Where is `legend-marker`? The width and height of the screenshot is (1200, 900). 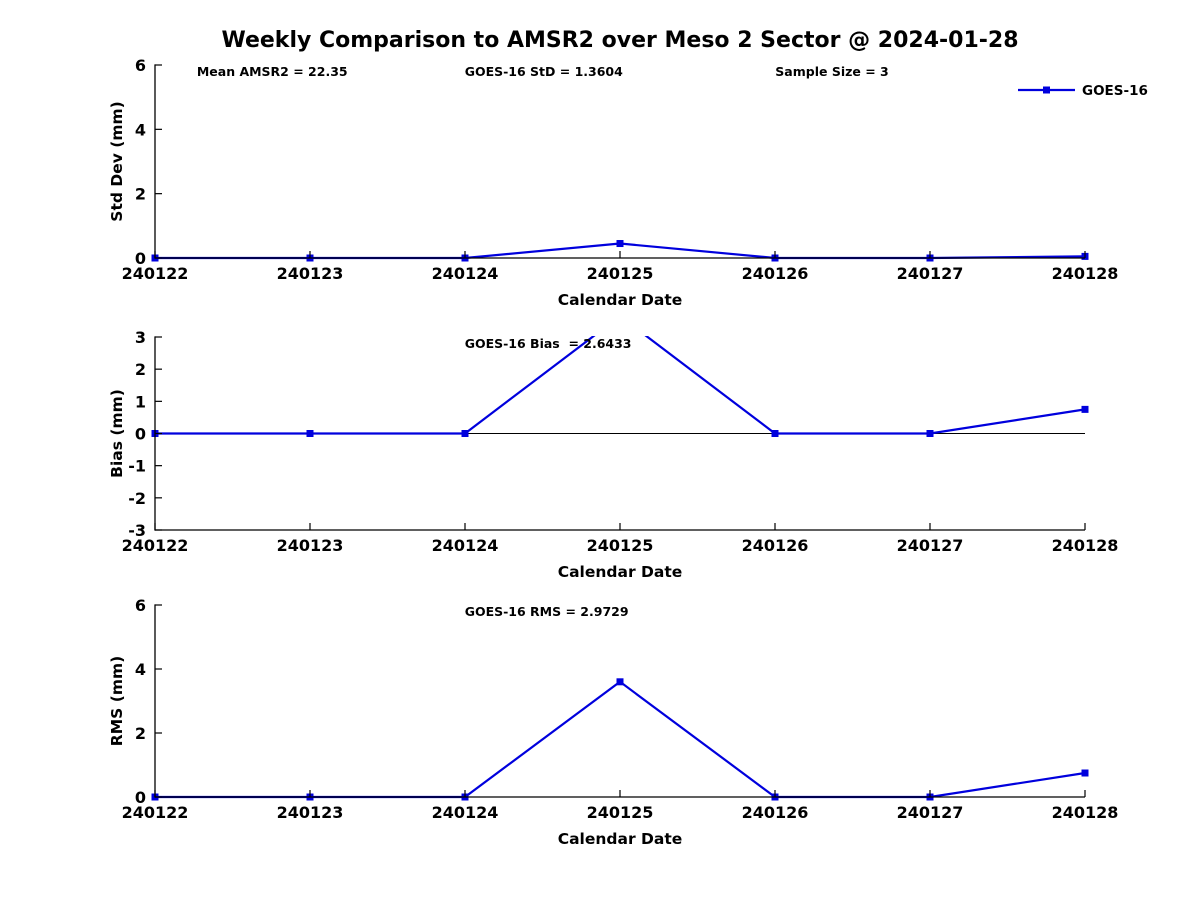 legend-marker is located at coordinates (1046, 90).